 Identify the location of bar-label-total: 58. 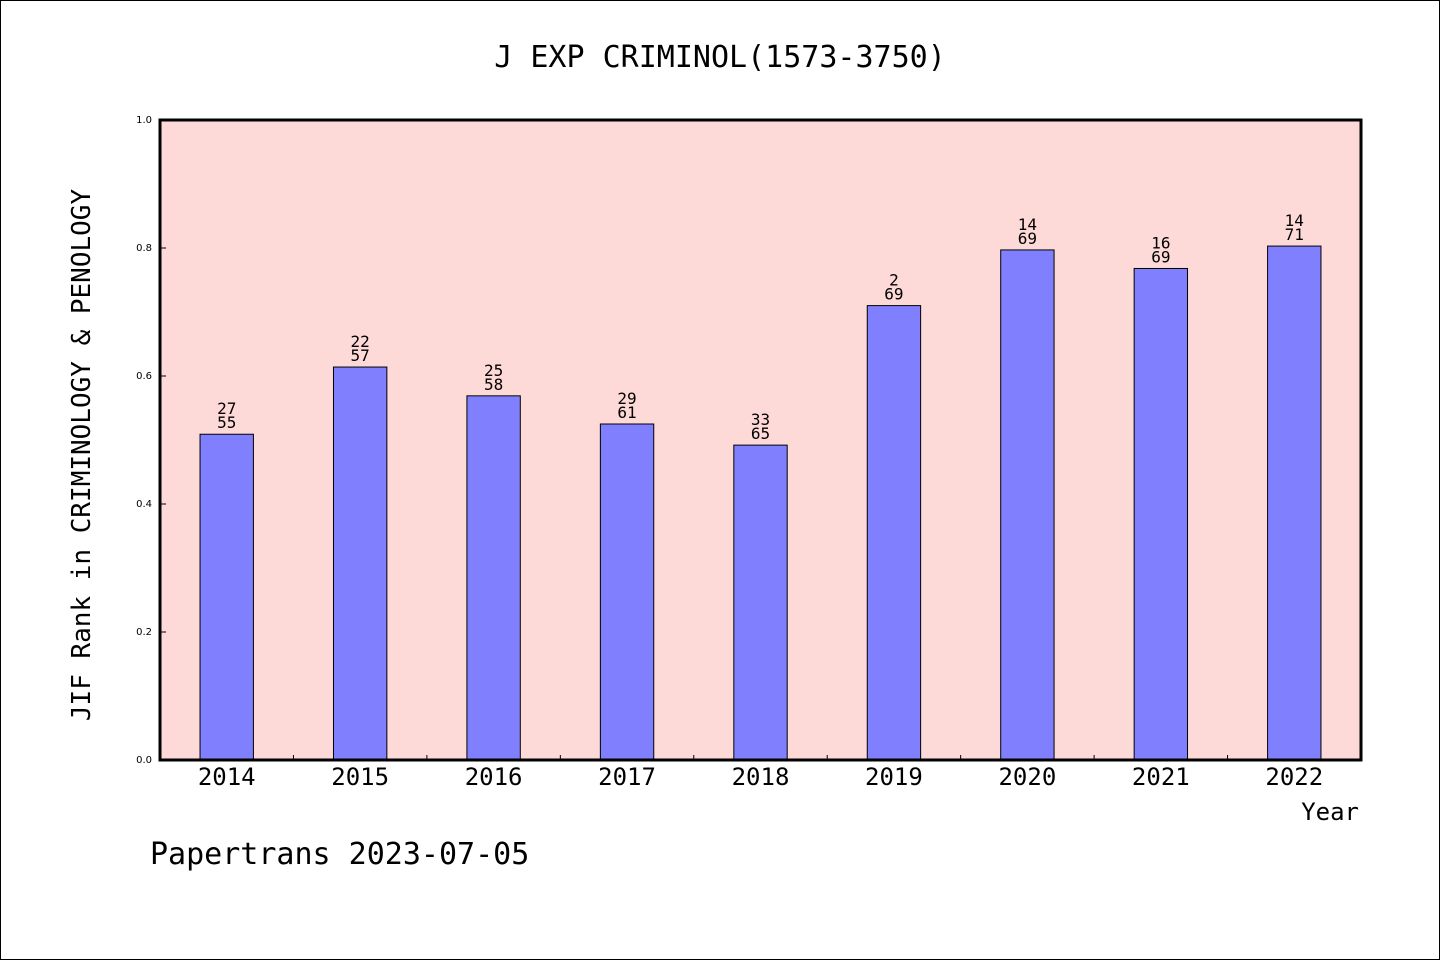
(493, 384).